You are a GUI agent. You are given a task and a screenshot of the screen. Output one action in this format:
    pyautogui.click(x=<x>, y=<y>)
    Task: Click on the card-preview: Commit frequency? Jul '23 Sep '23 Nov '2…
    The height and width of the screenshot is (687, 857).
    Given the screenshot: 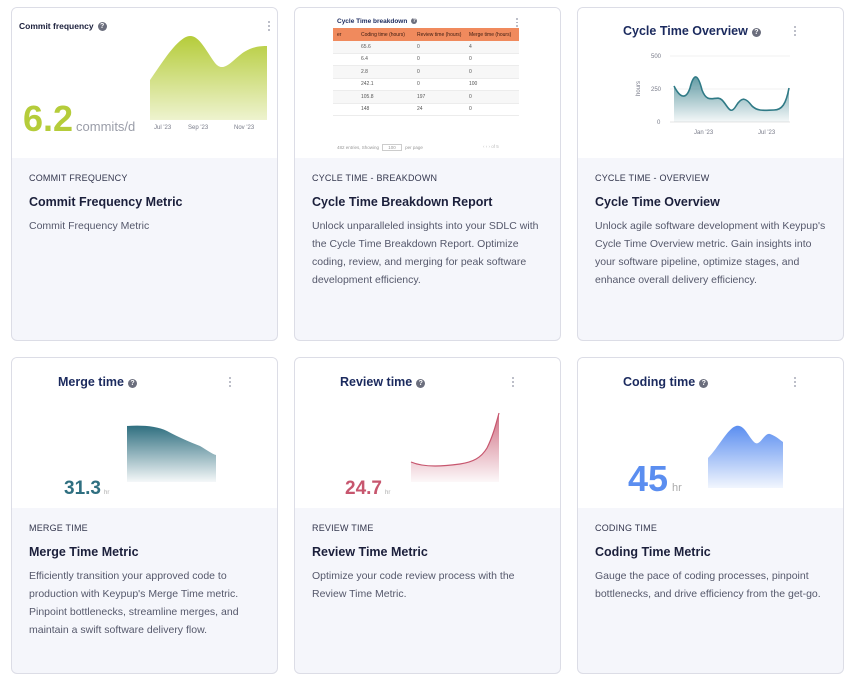 What is the action you would take?
    pyautogui.click(x=144, y=83)
    